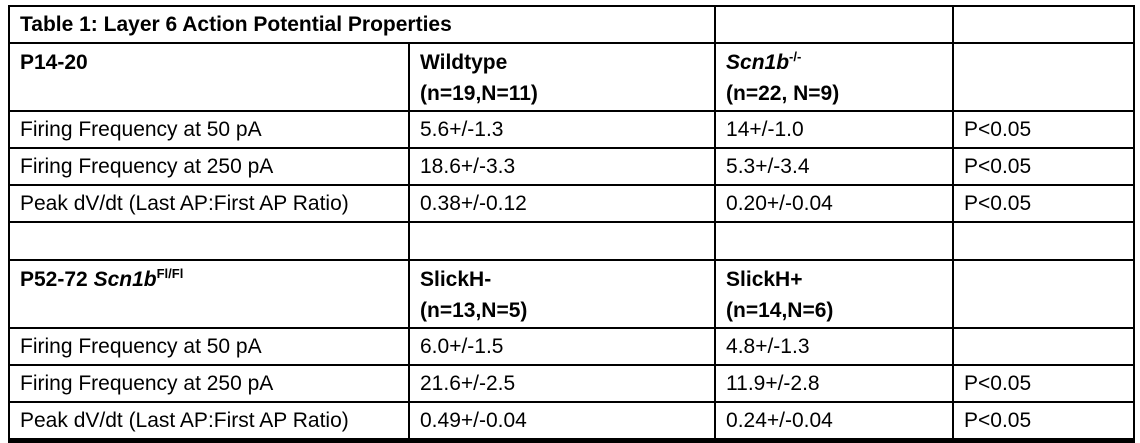 This screenshot has height=443, width=1140. I want to click on value: 14+/-1.0, so click(765, 129).